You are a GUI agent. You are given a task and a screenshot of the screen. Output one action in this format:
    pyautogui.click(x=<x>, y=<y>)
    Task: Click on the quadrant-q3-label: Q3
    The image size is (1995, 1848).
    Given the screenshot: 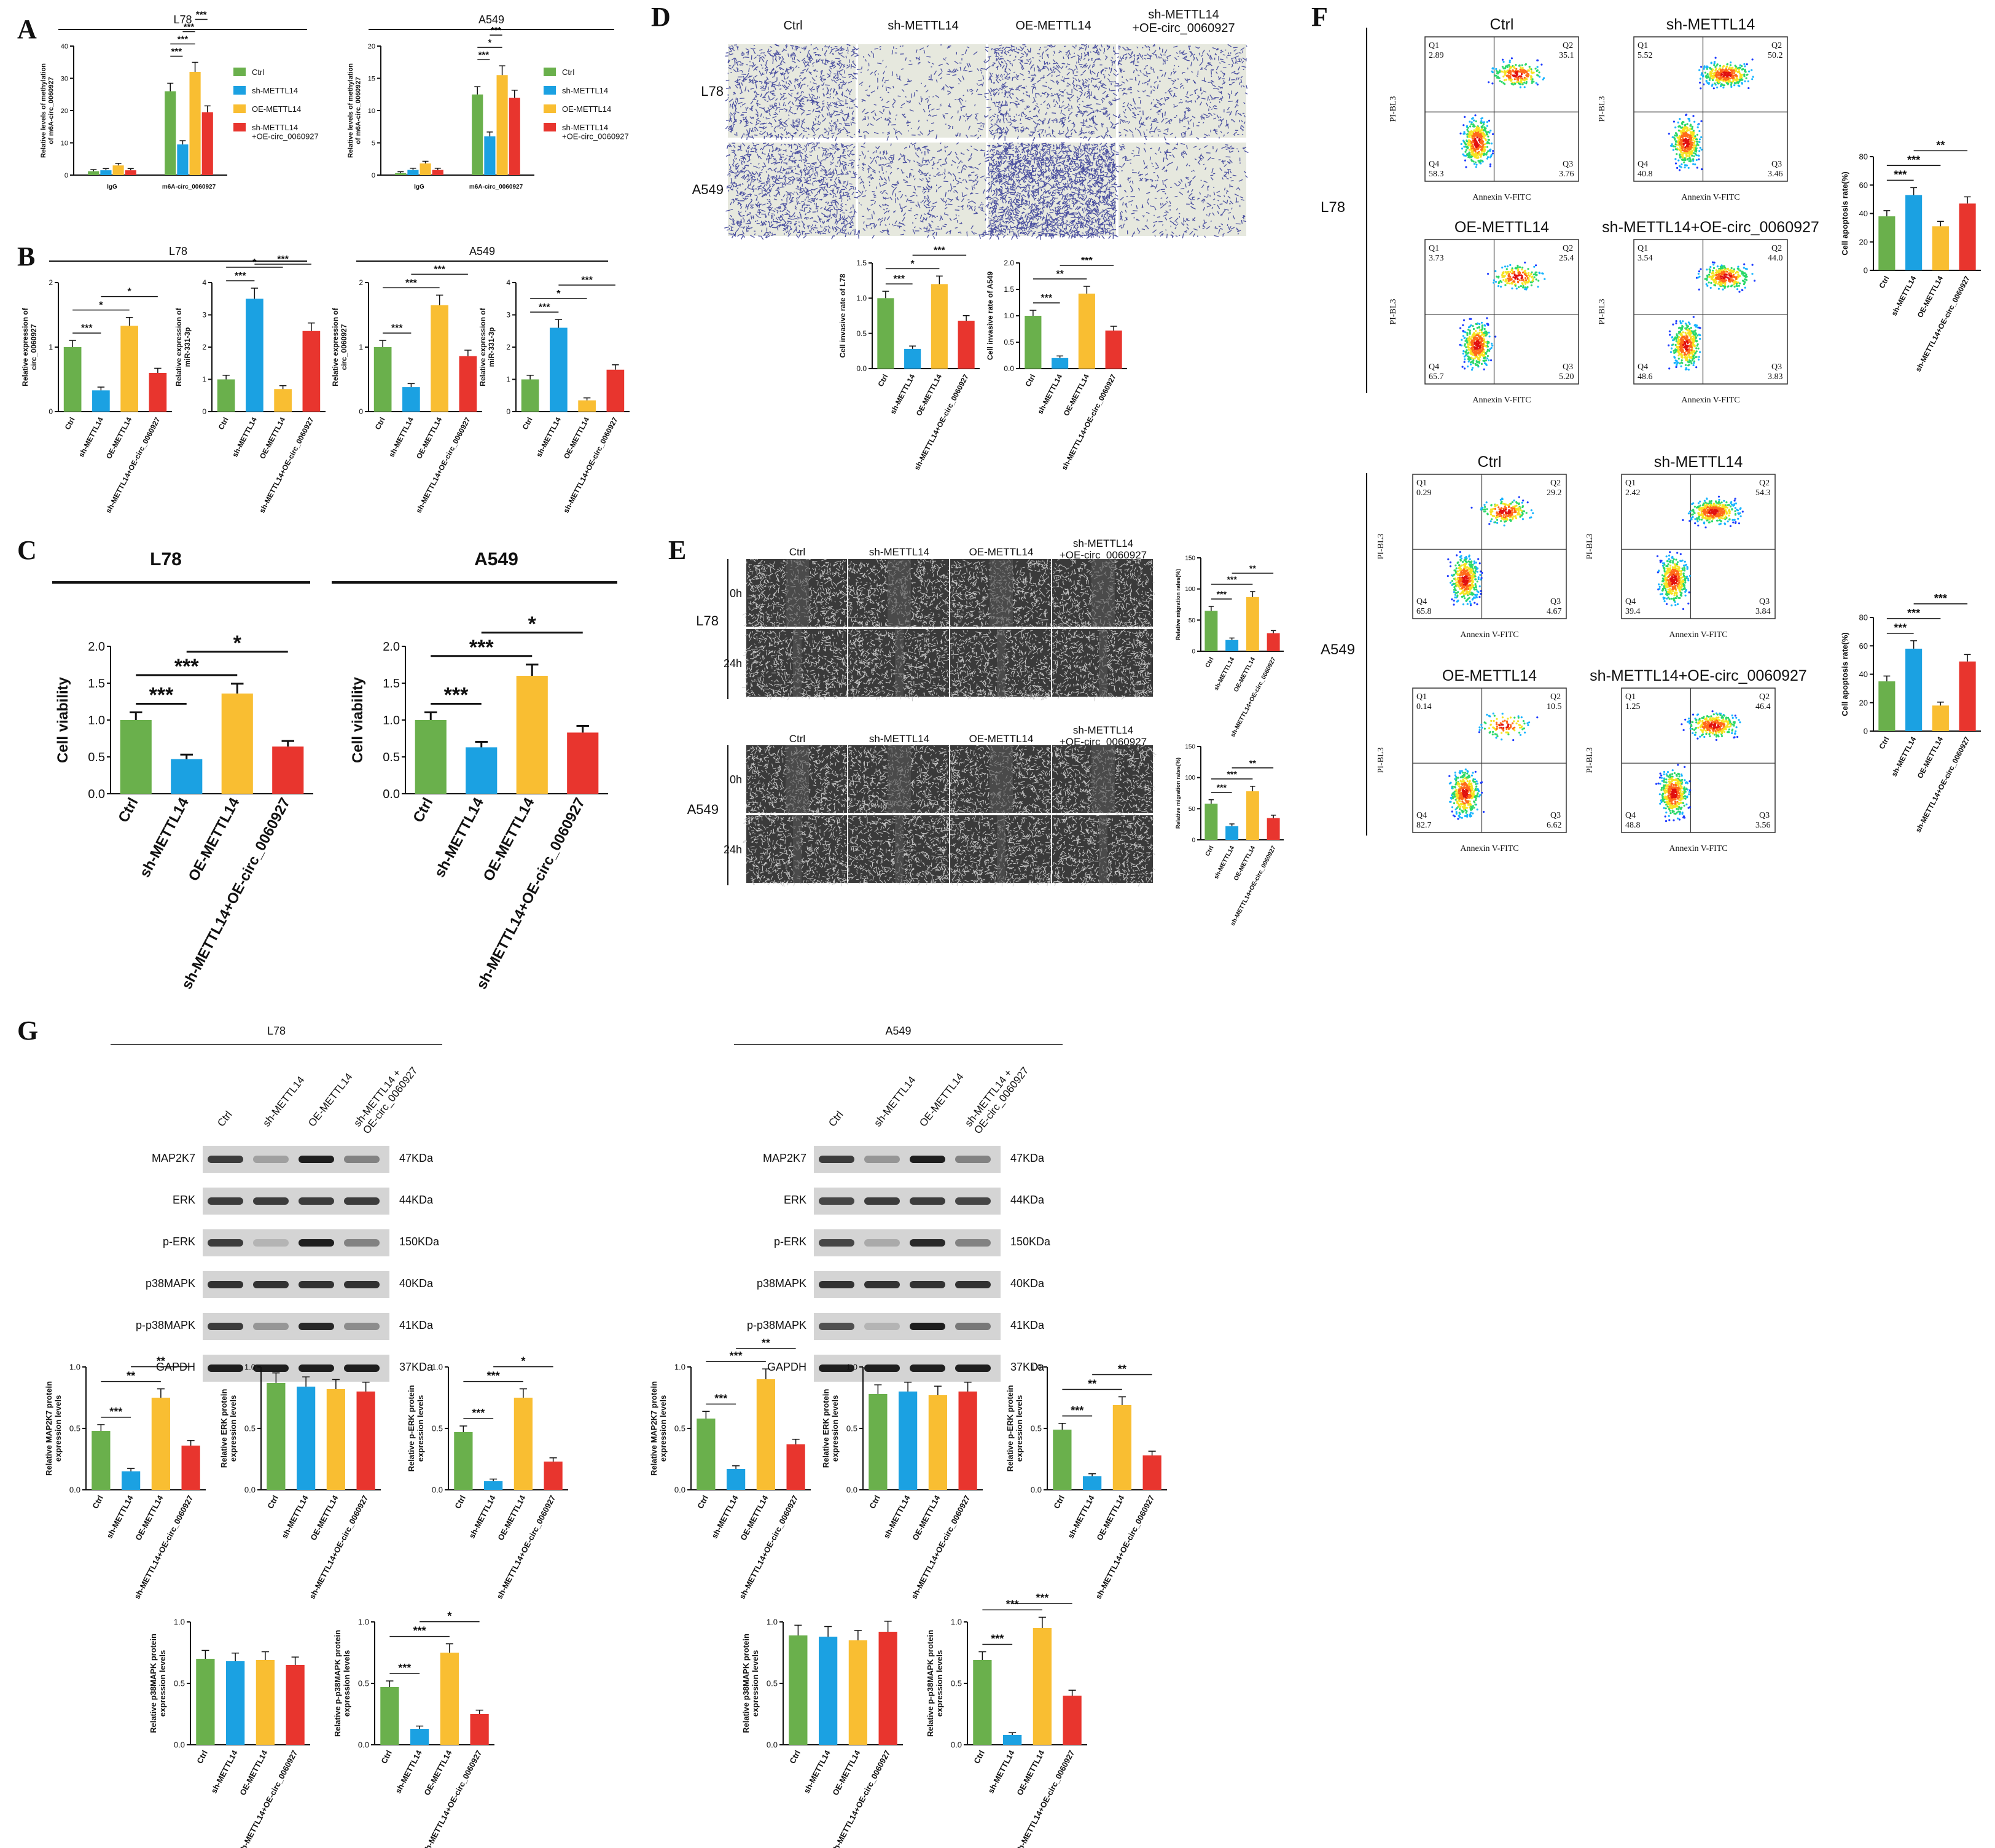 What is the action you would take?
    pyautogui.click(x=1555, y=815)
    